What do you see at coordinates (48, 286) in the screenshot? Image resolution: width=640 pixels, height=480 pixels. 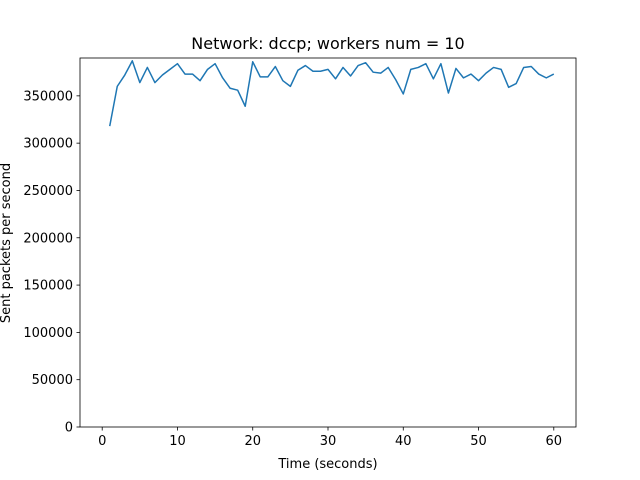 I see `y-tick-label: 150000` at bounding box center [48, 286].